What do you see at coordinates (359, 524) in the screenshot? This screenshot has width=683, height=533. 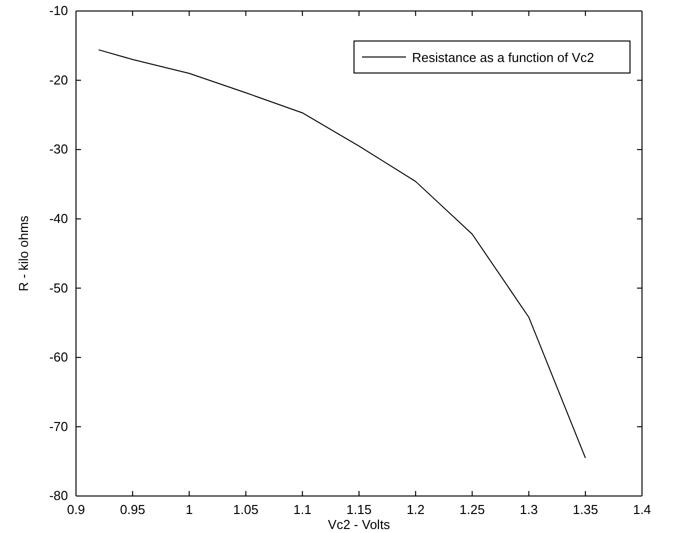 I see `x-axis-title: Vc2 - Volts` at bounding box center [359, 524].